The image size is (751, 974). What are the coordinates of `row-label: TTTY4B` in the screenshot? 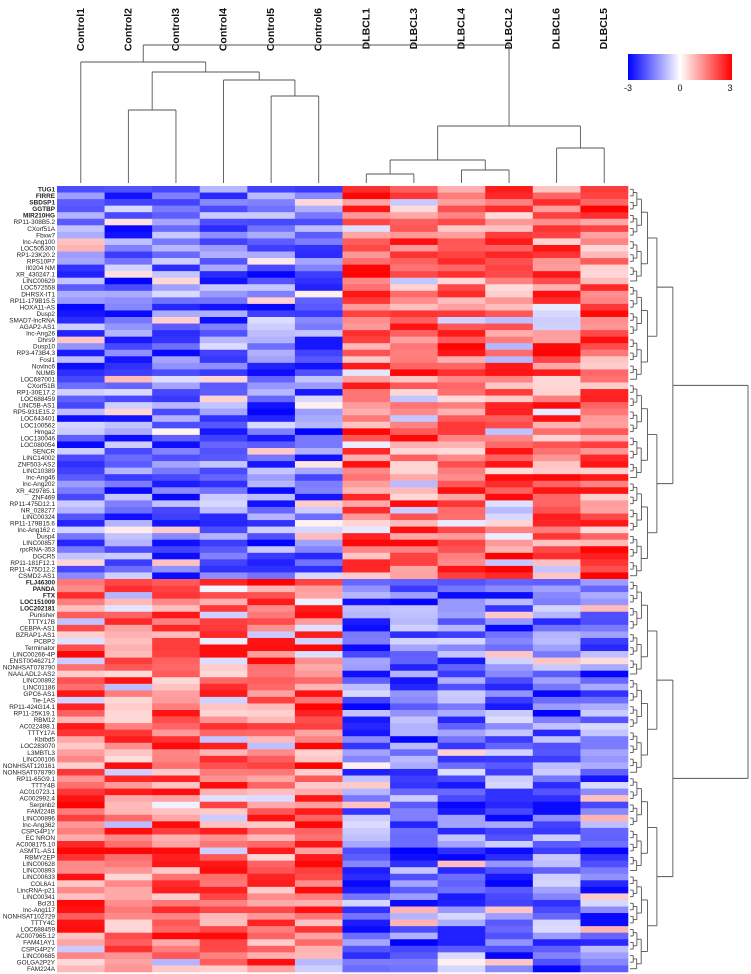 It's located at (43, 786).